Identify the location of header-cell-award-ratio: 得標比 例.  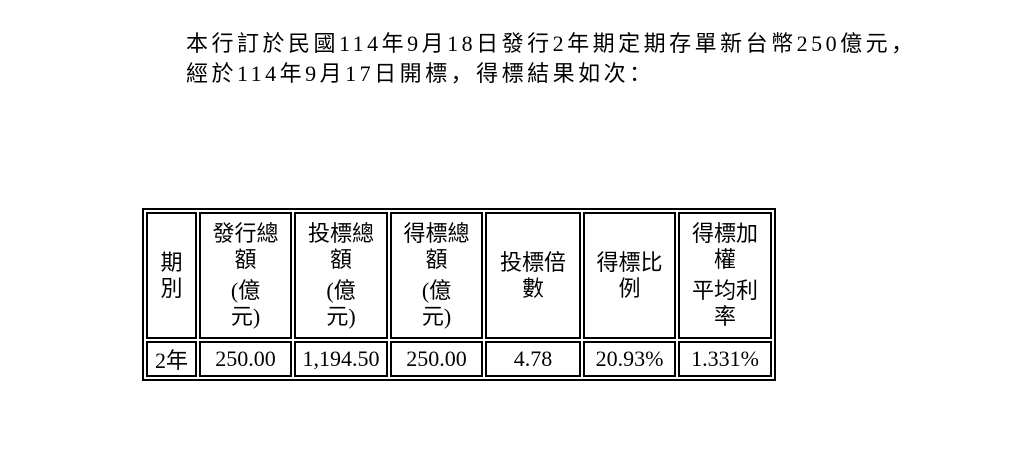
(629, 275).